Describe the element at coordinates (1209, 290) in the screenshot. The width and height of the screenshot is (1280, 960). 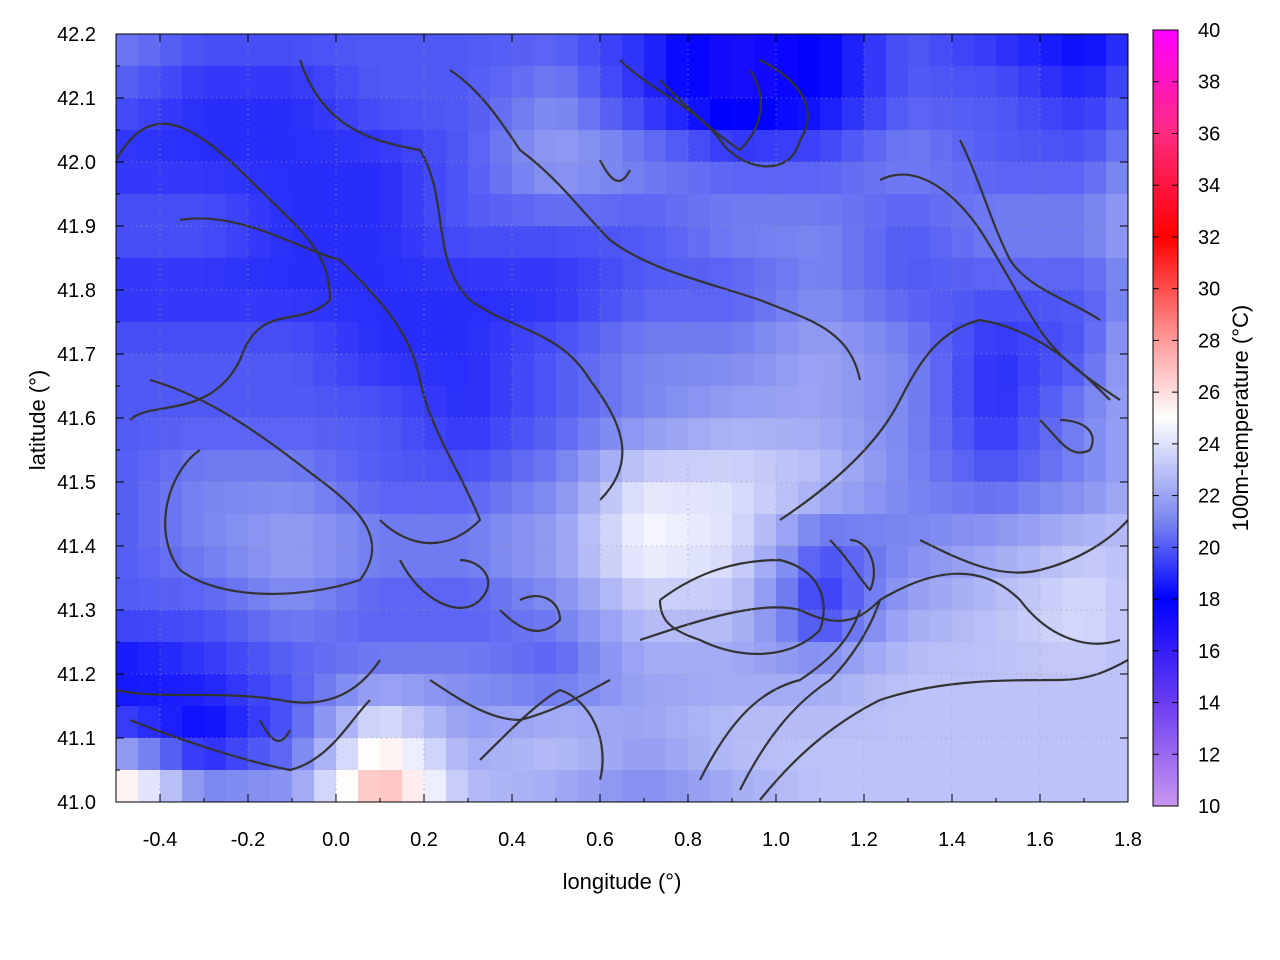
I see `colorbar-tick-label: 30` at that location.